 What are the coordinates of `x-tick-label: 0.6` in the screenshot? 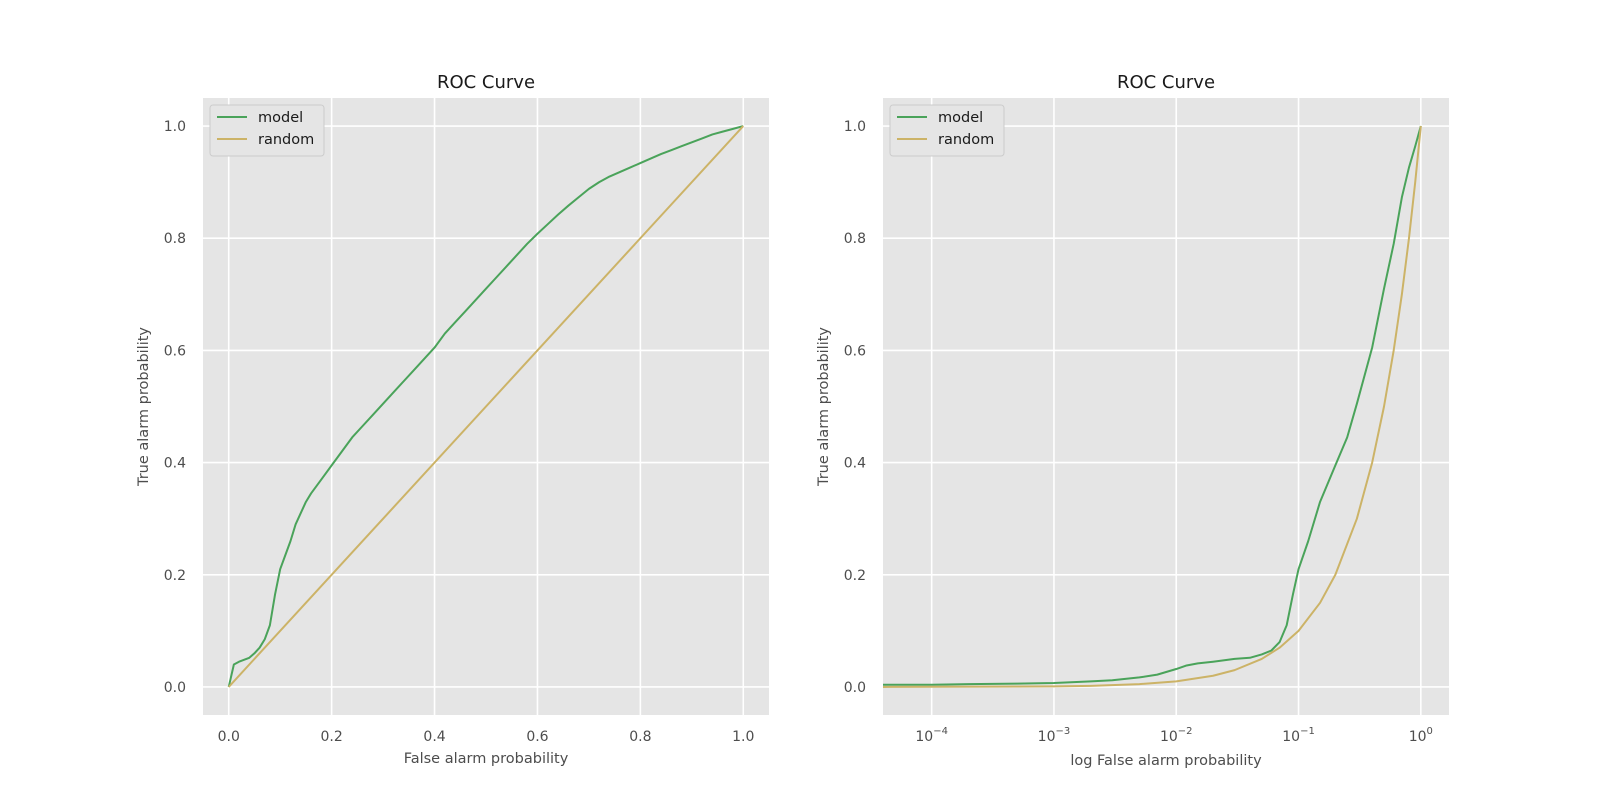 It's located at (537, 737).